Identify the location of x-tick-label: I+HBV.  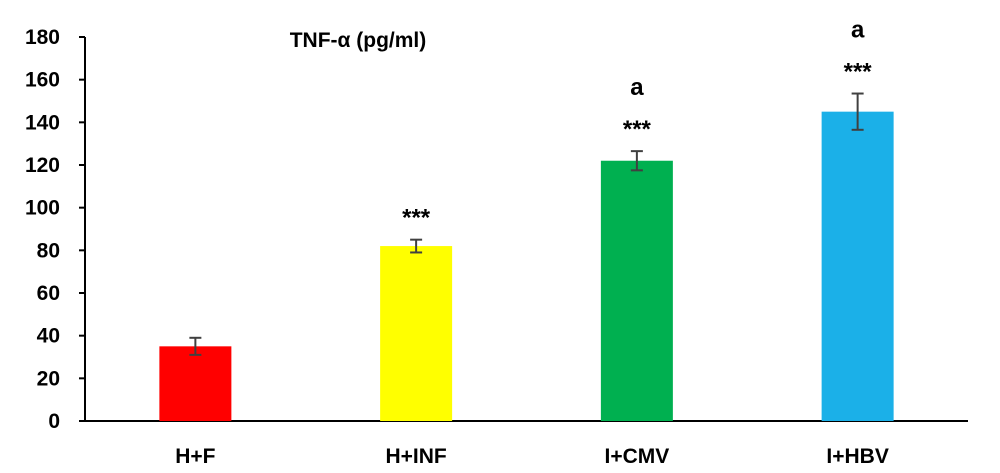
(857, 456).